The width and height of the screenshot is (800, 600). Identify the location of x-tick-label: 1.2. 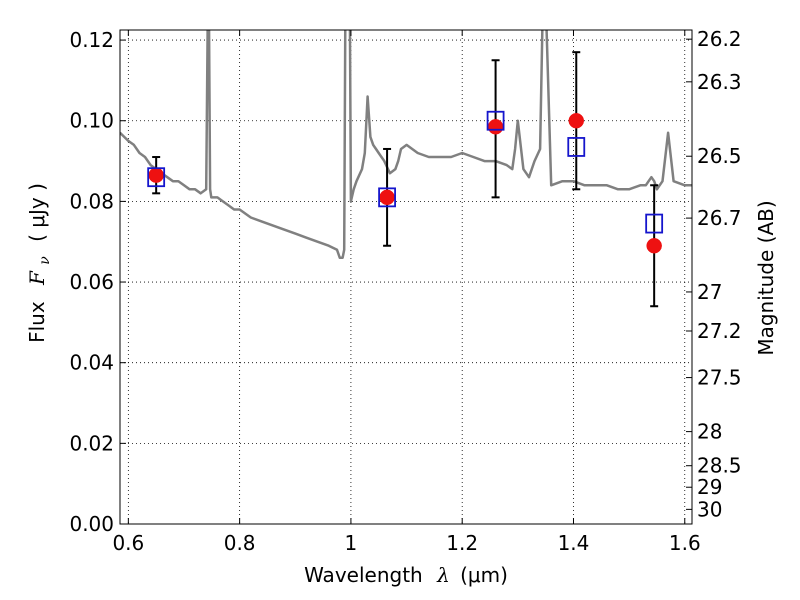
(462, 543).